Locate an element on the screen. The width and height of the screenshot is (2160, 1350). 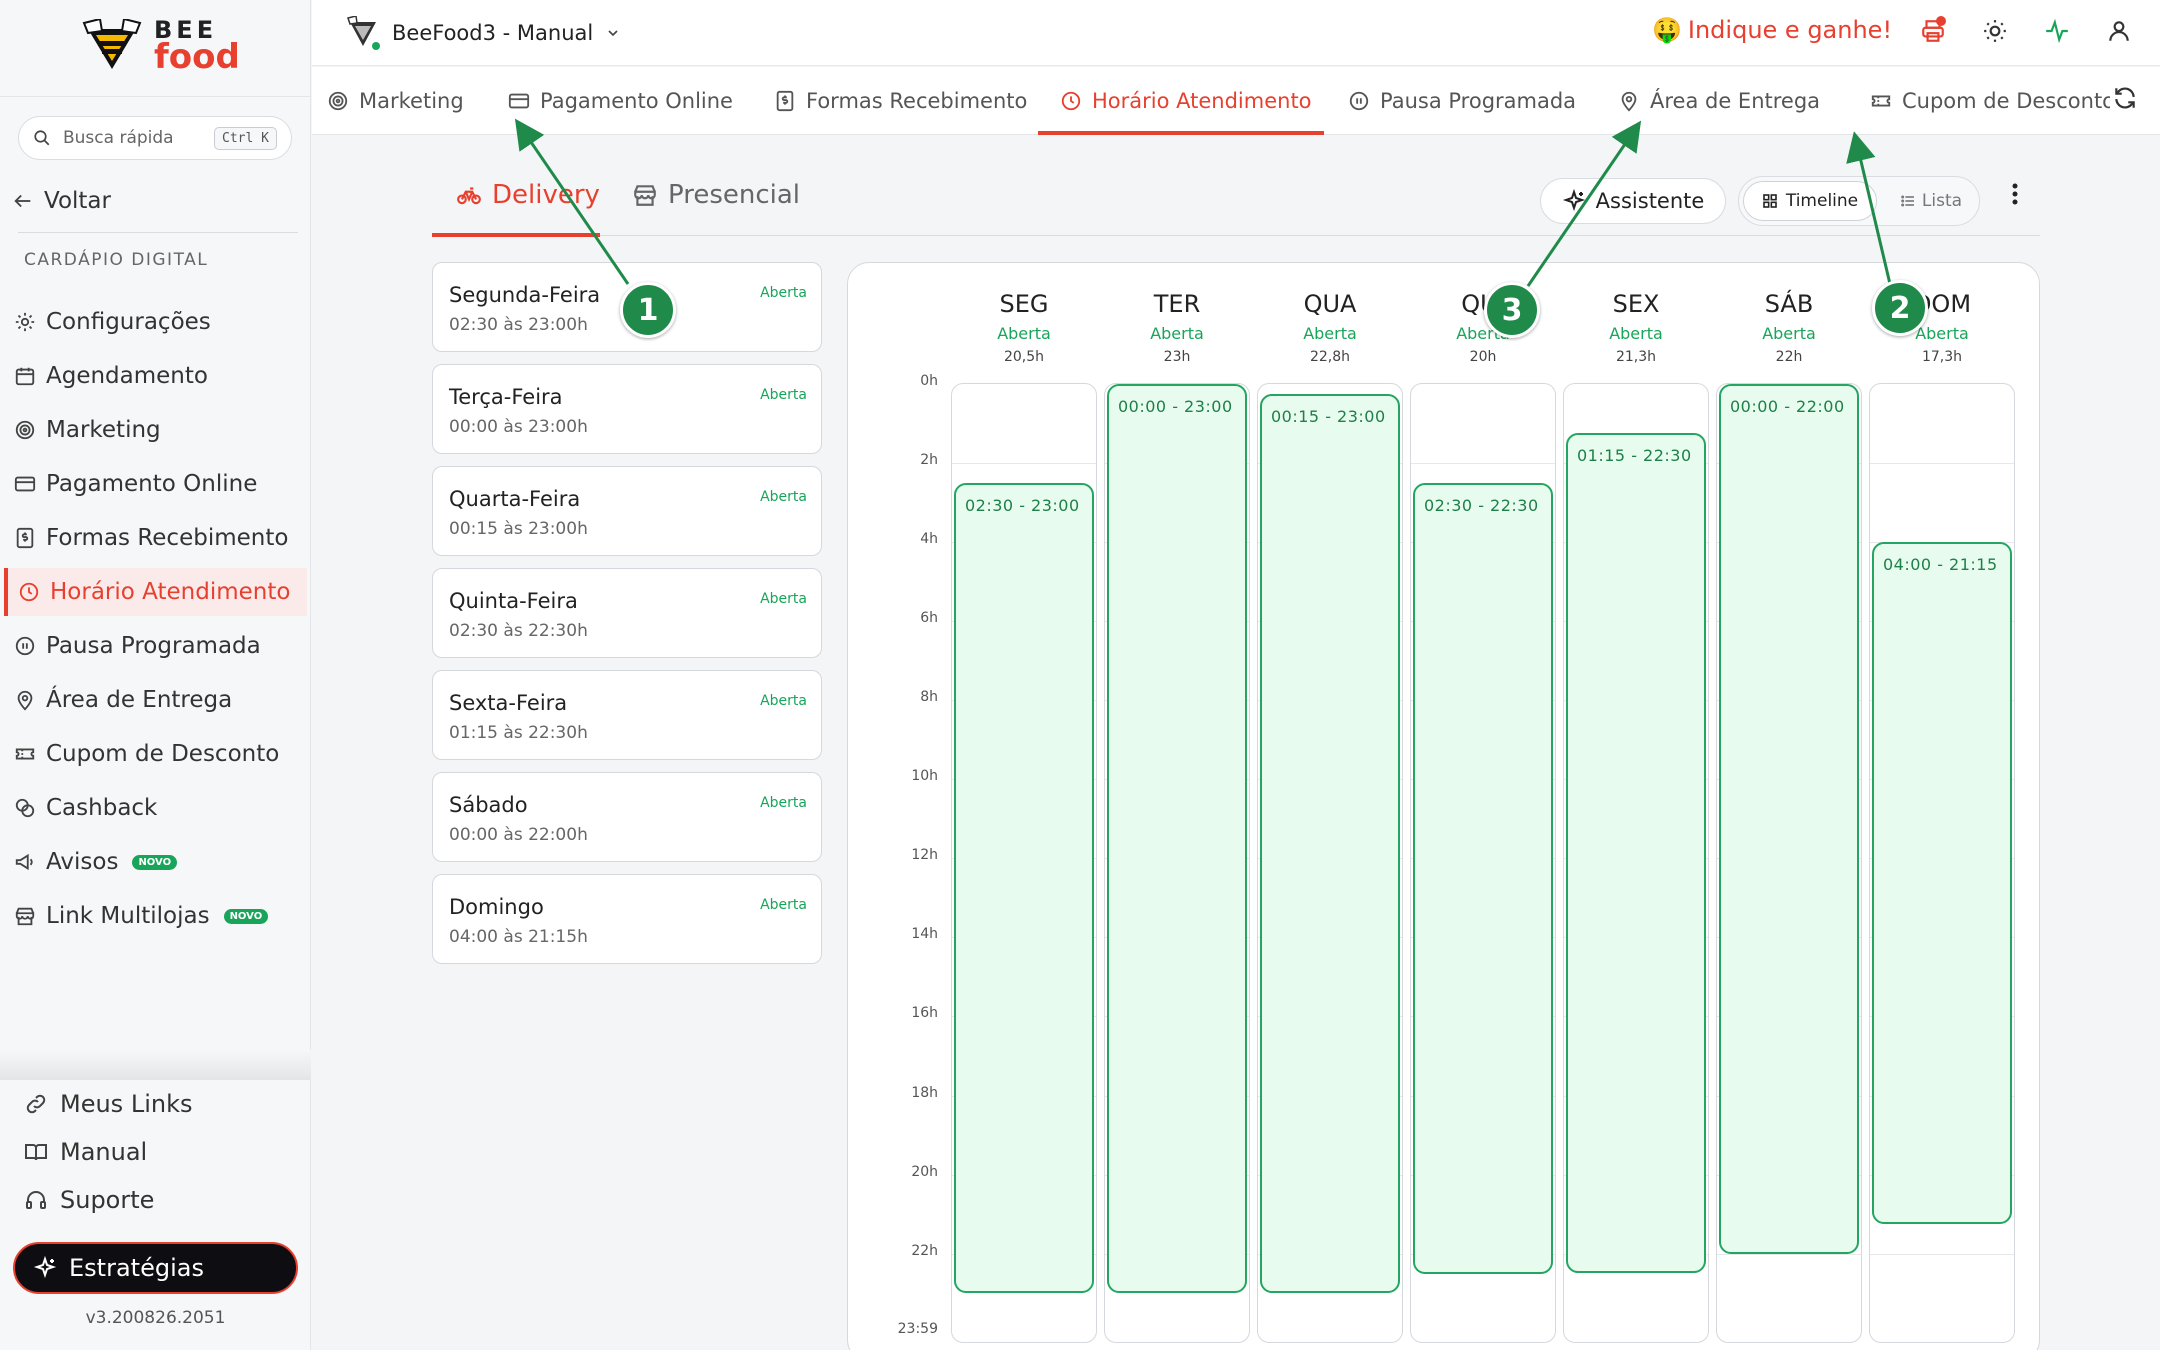
sidebar-item-cupom-desconto: Cupom de Desconto is located at coordinates (155, 754).